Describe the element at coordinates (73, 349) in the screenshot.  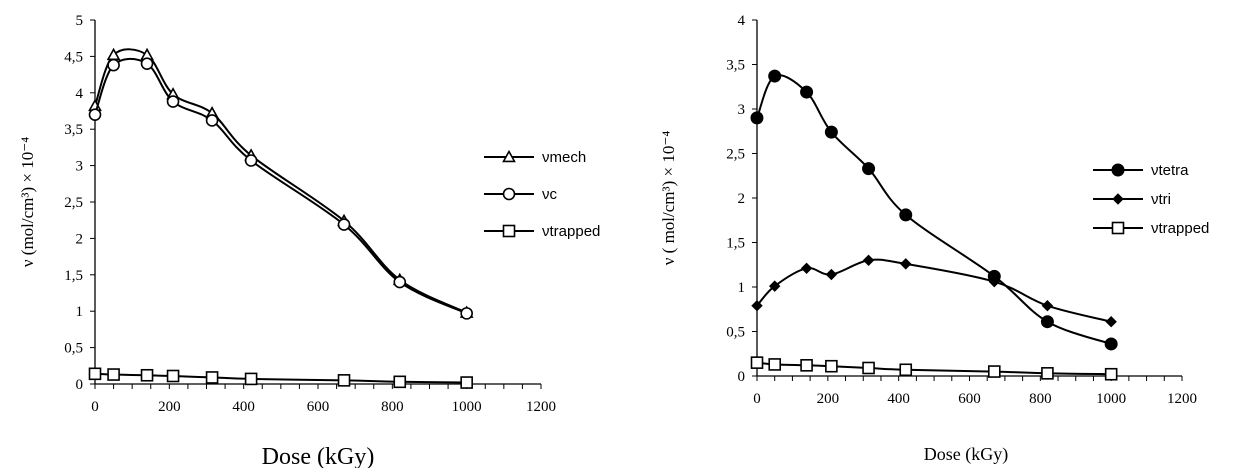
I see `chart-left-y-tick-label: 0,5` at that location.